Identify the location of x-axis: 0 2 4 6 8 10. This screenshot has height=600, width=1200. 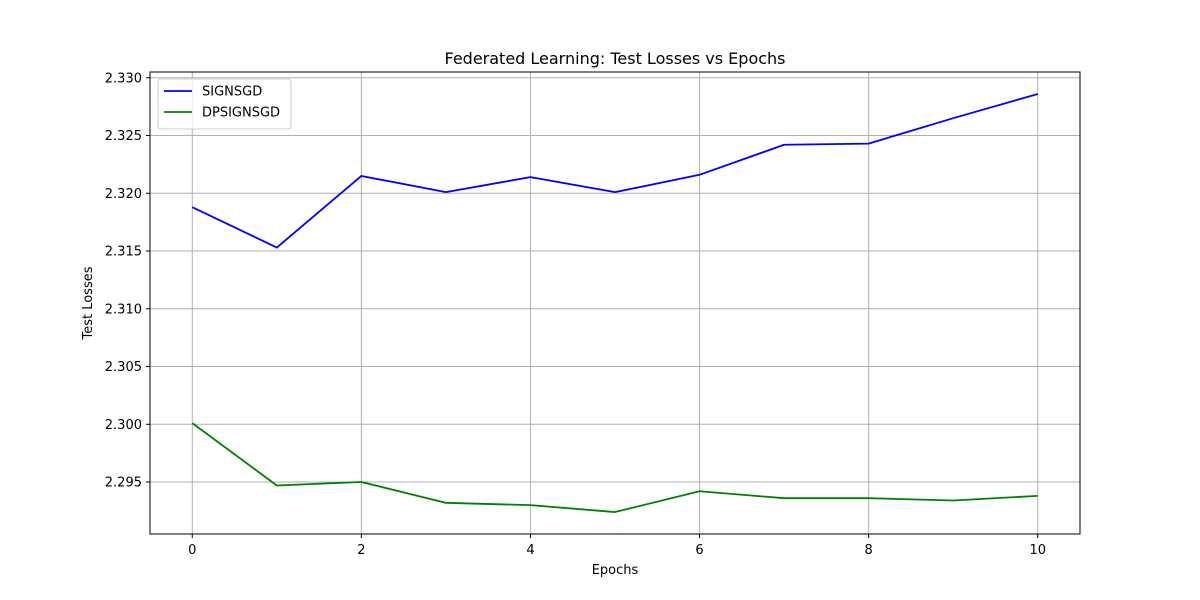
(617, 546).